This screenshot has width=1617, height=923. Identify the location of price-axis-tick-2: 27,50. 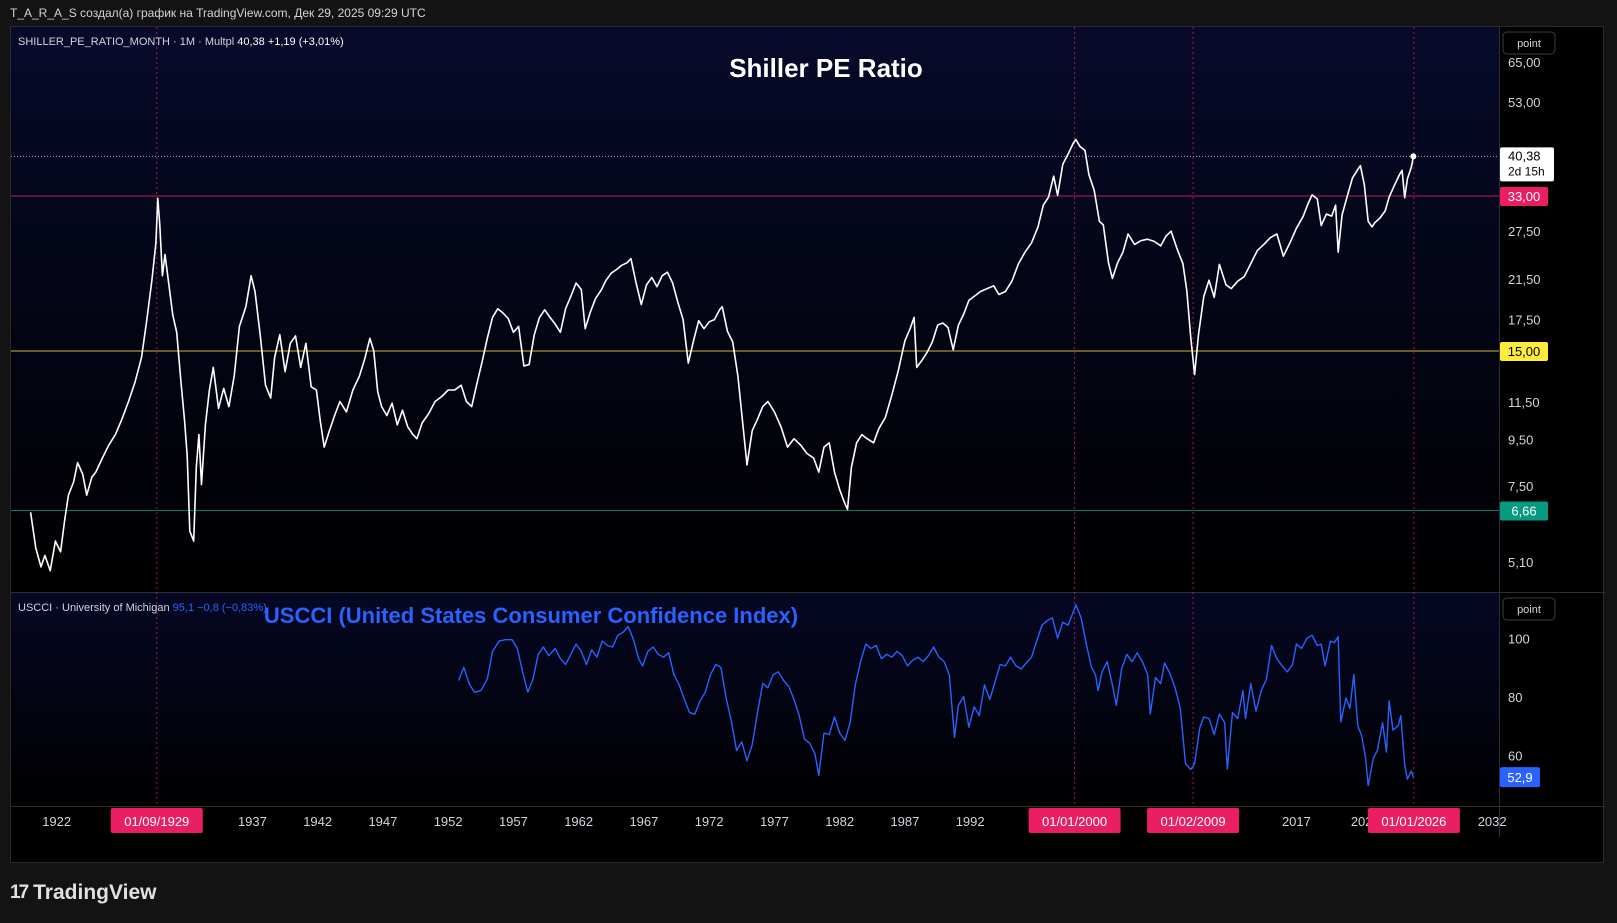
(1524, 231).